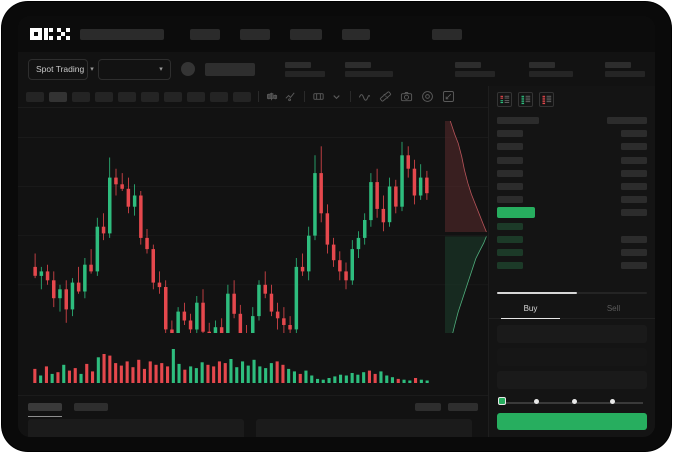 The width and height of the screenshot is (673, 453). What do you see at coordinates (572, 334) in the screenshot?
I see `order-price-field` at bounding box center [572, 334].